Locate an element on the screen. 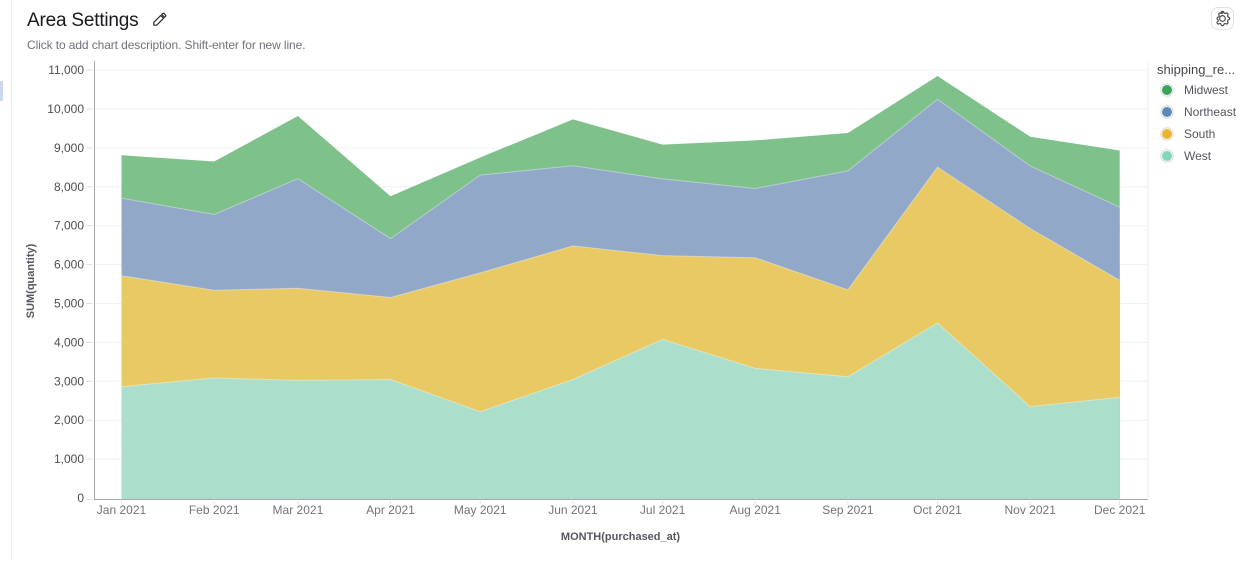 The width and height of the screenshot is (1244, 563). svg-text: 8,000 is located at coordinates (69, 187).